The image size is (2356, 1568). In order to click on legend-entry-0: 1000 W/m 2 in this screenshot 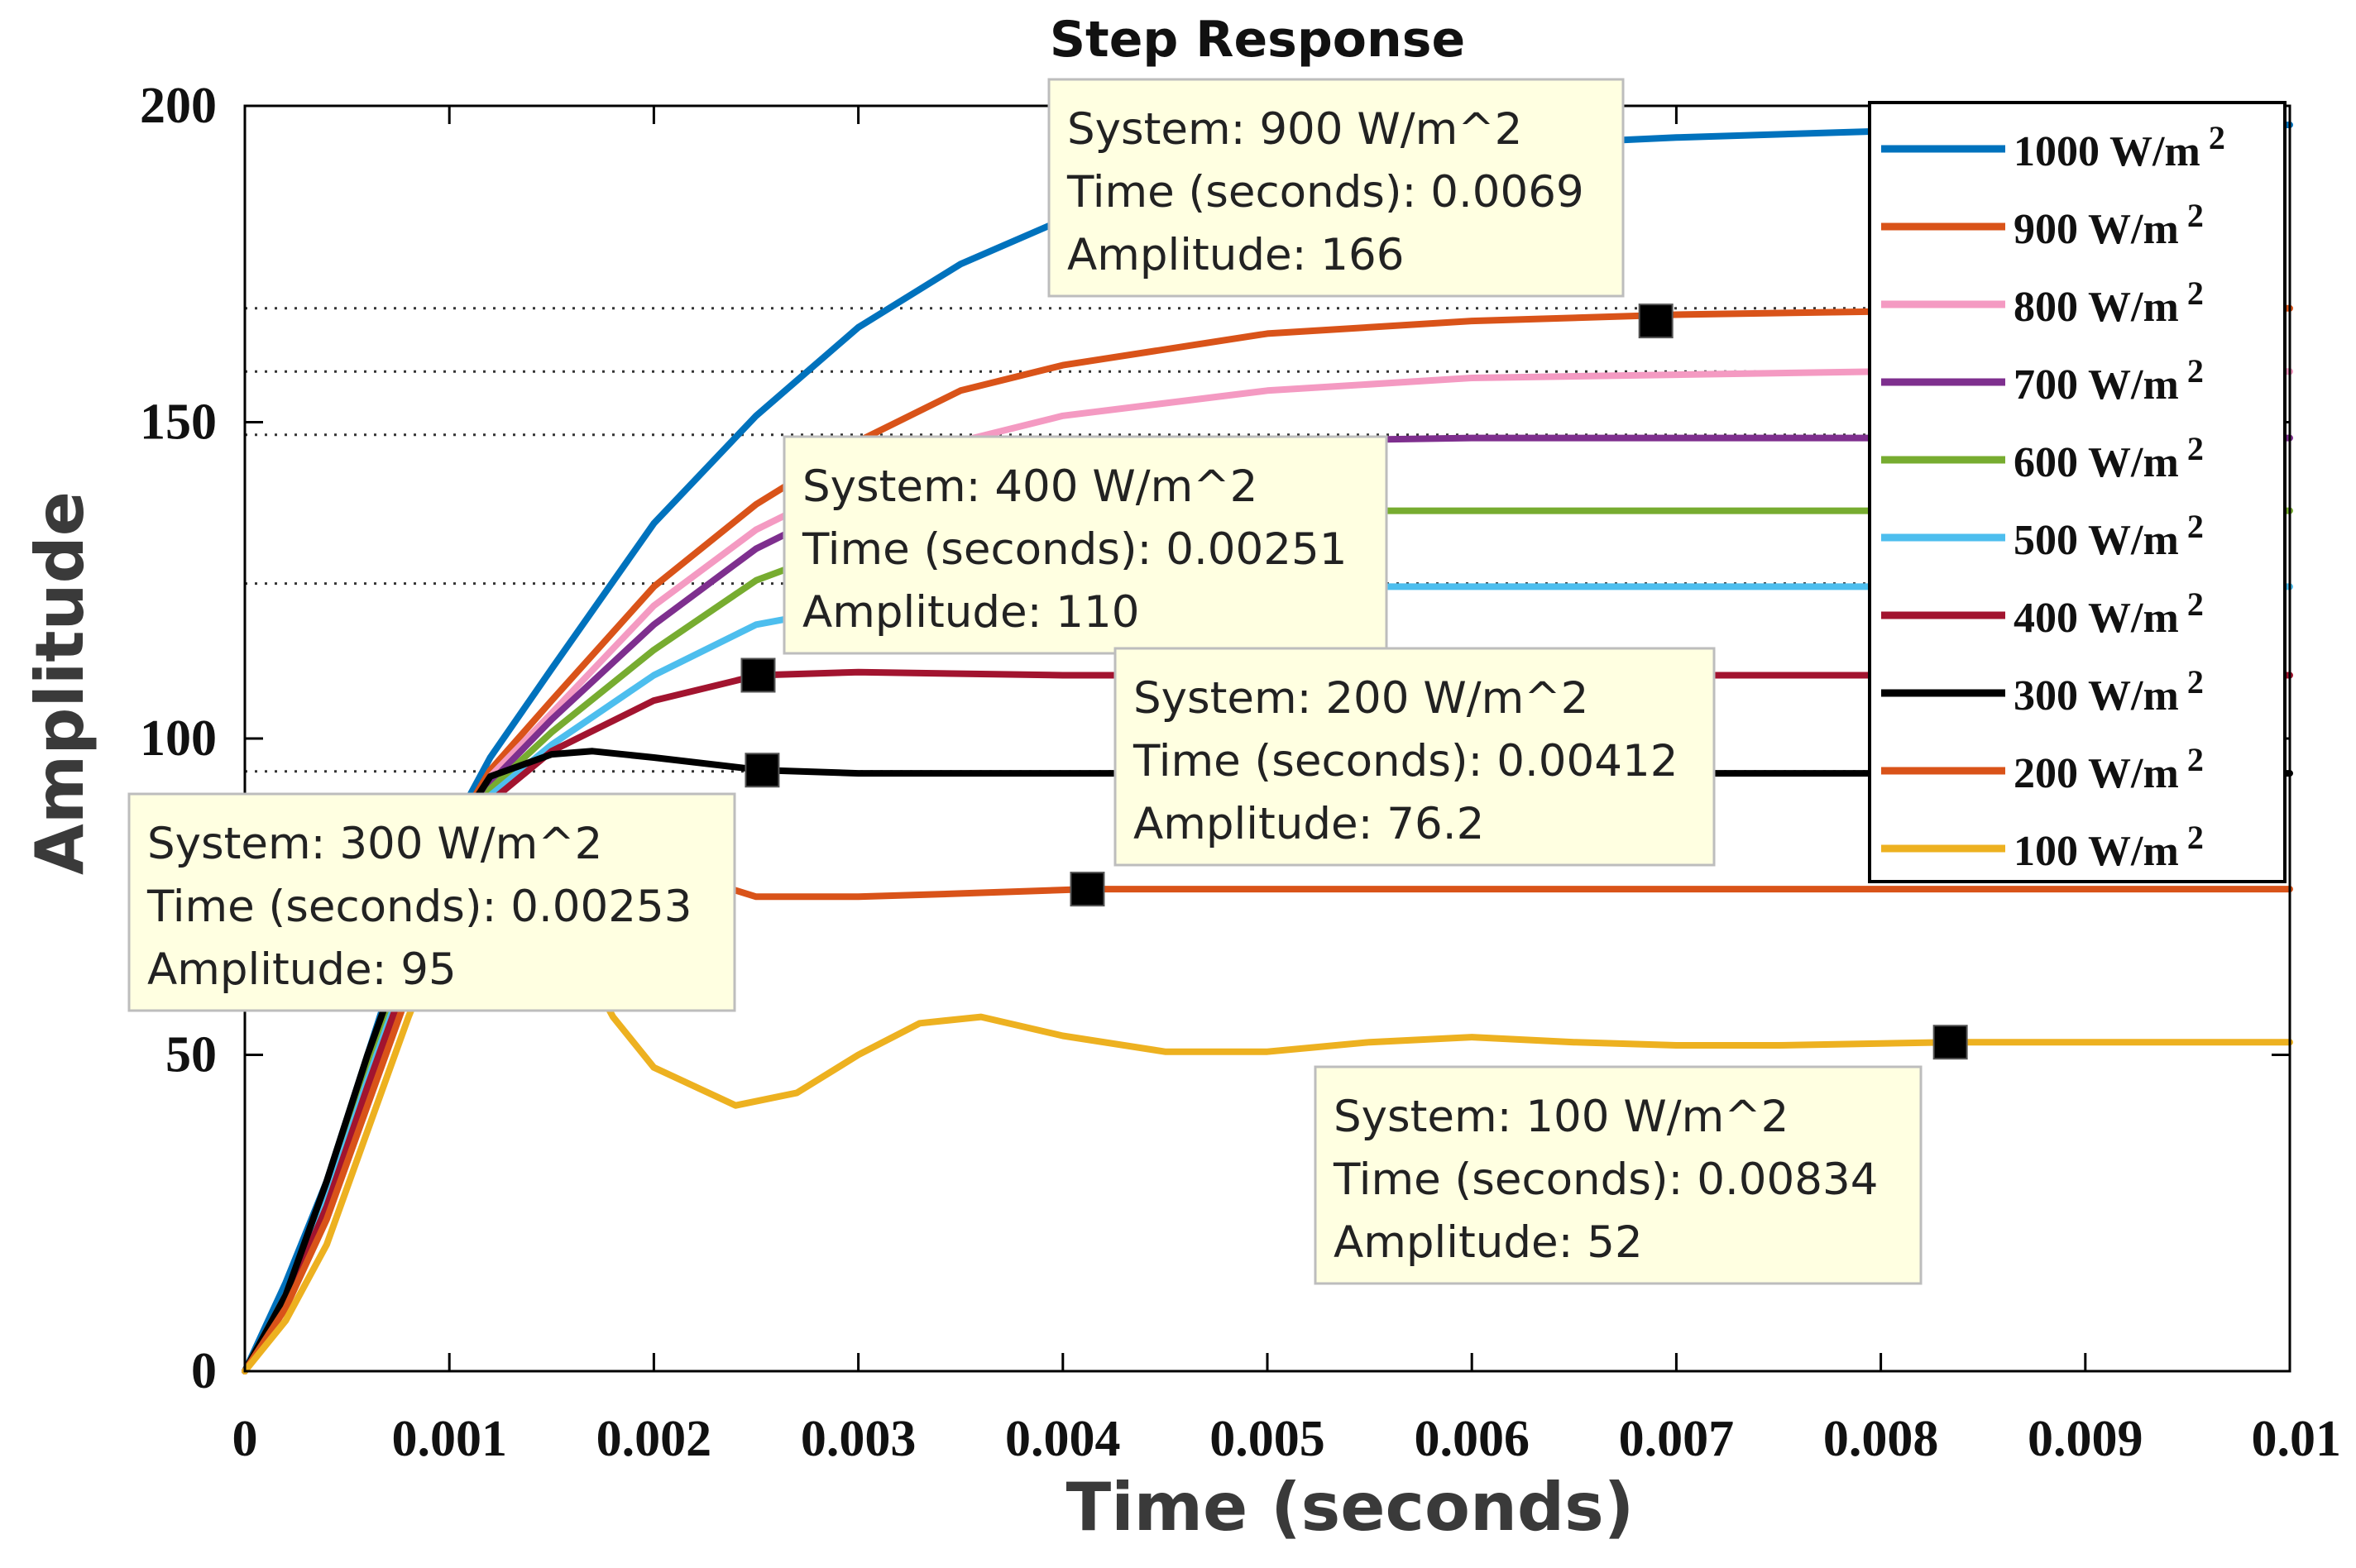, I will do `click(2053, 147)`.